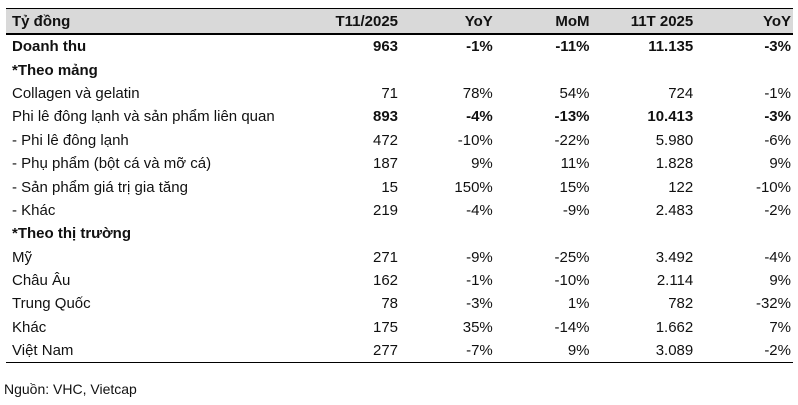  I want to click on yoy-value: 35%, so click(477, 327).